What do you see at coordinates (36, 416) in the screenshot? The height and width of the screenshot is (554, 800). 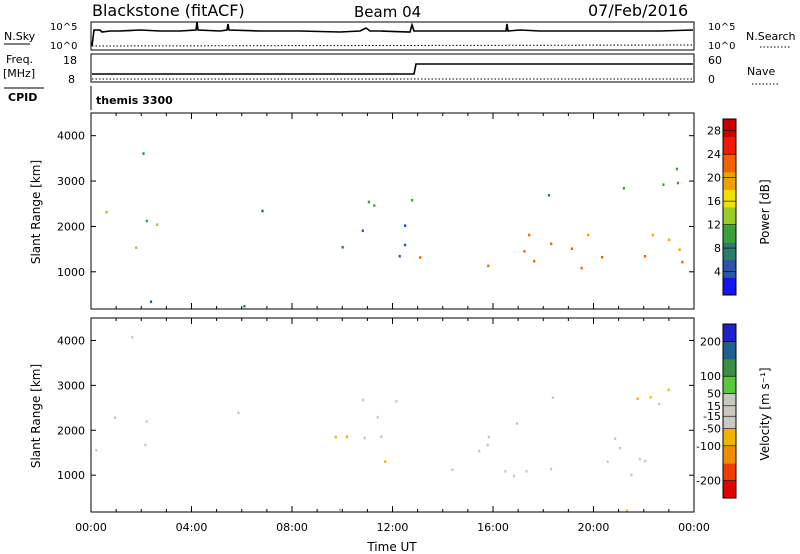 I see `velocity-ylabel: Slant Range [km]` at bounding box center [36, 416].